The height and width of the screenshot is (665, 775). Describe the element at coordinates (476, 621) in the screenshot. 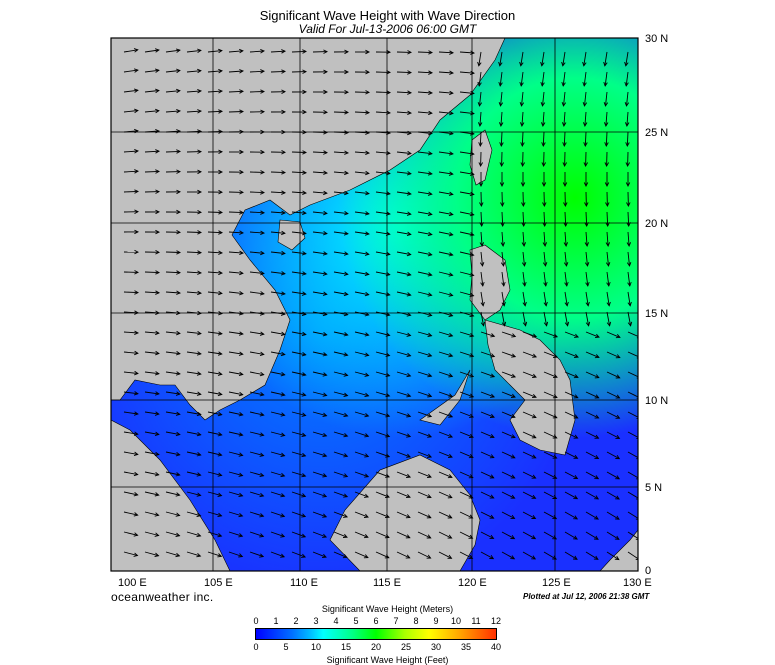

I see `legend-tick: 11` at that location.